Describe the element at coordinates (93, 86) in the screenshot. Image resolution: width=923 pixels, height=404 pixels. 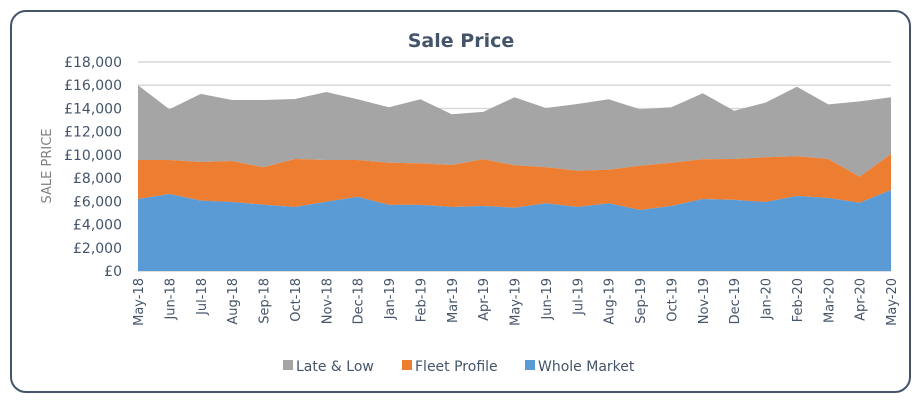
I see `y-tick-label: £16,000` at that location.